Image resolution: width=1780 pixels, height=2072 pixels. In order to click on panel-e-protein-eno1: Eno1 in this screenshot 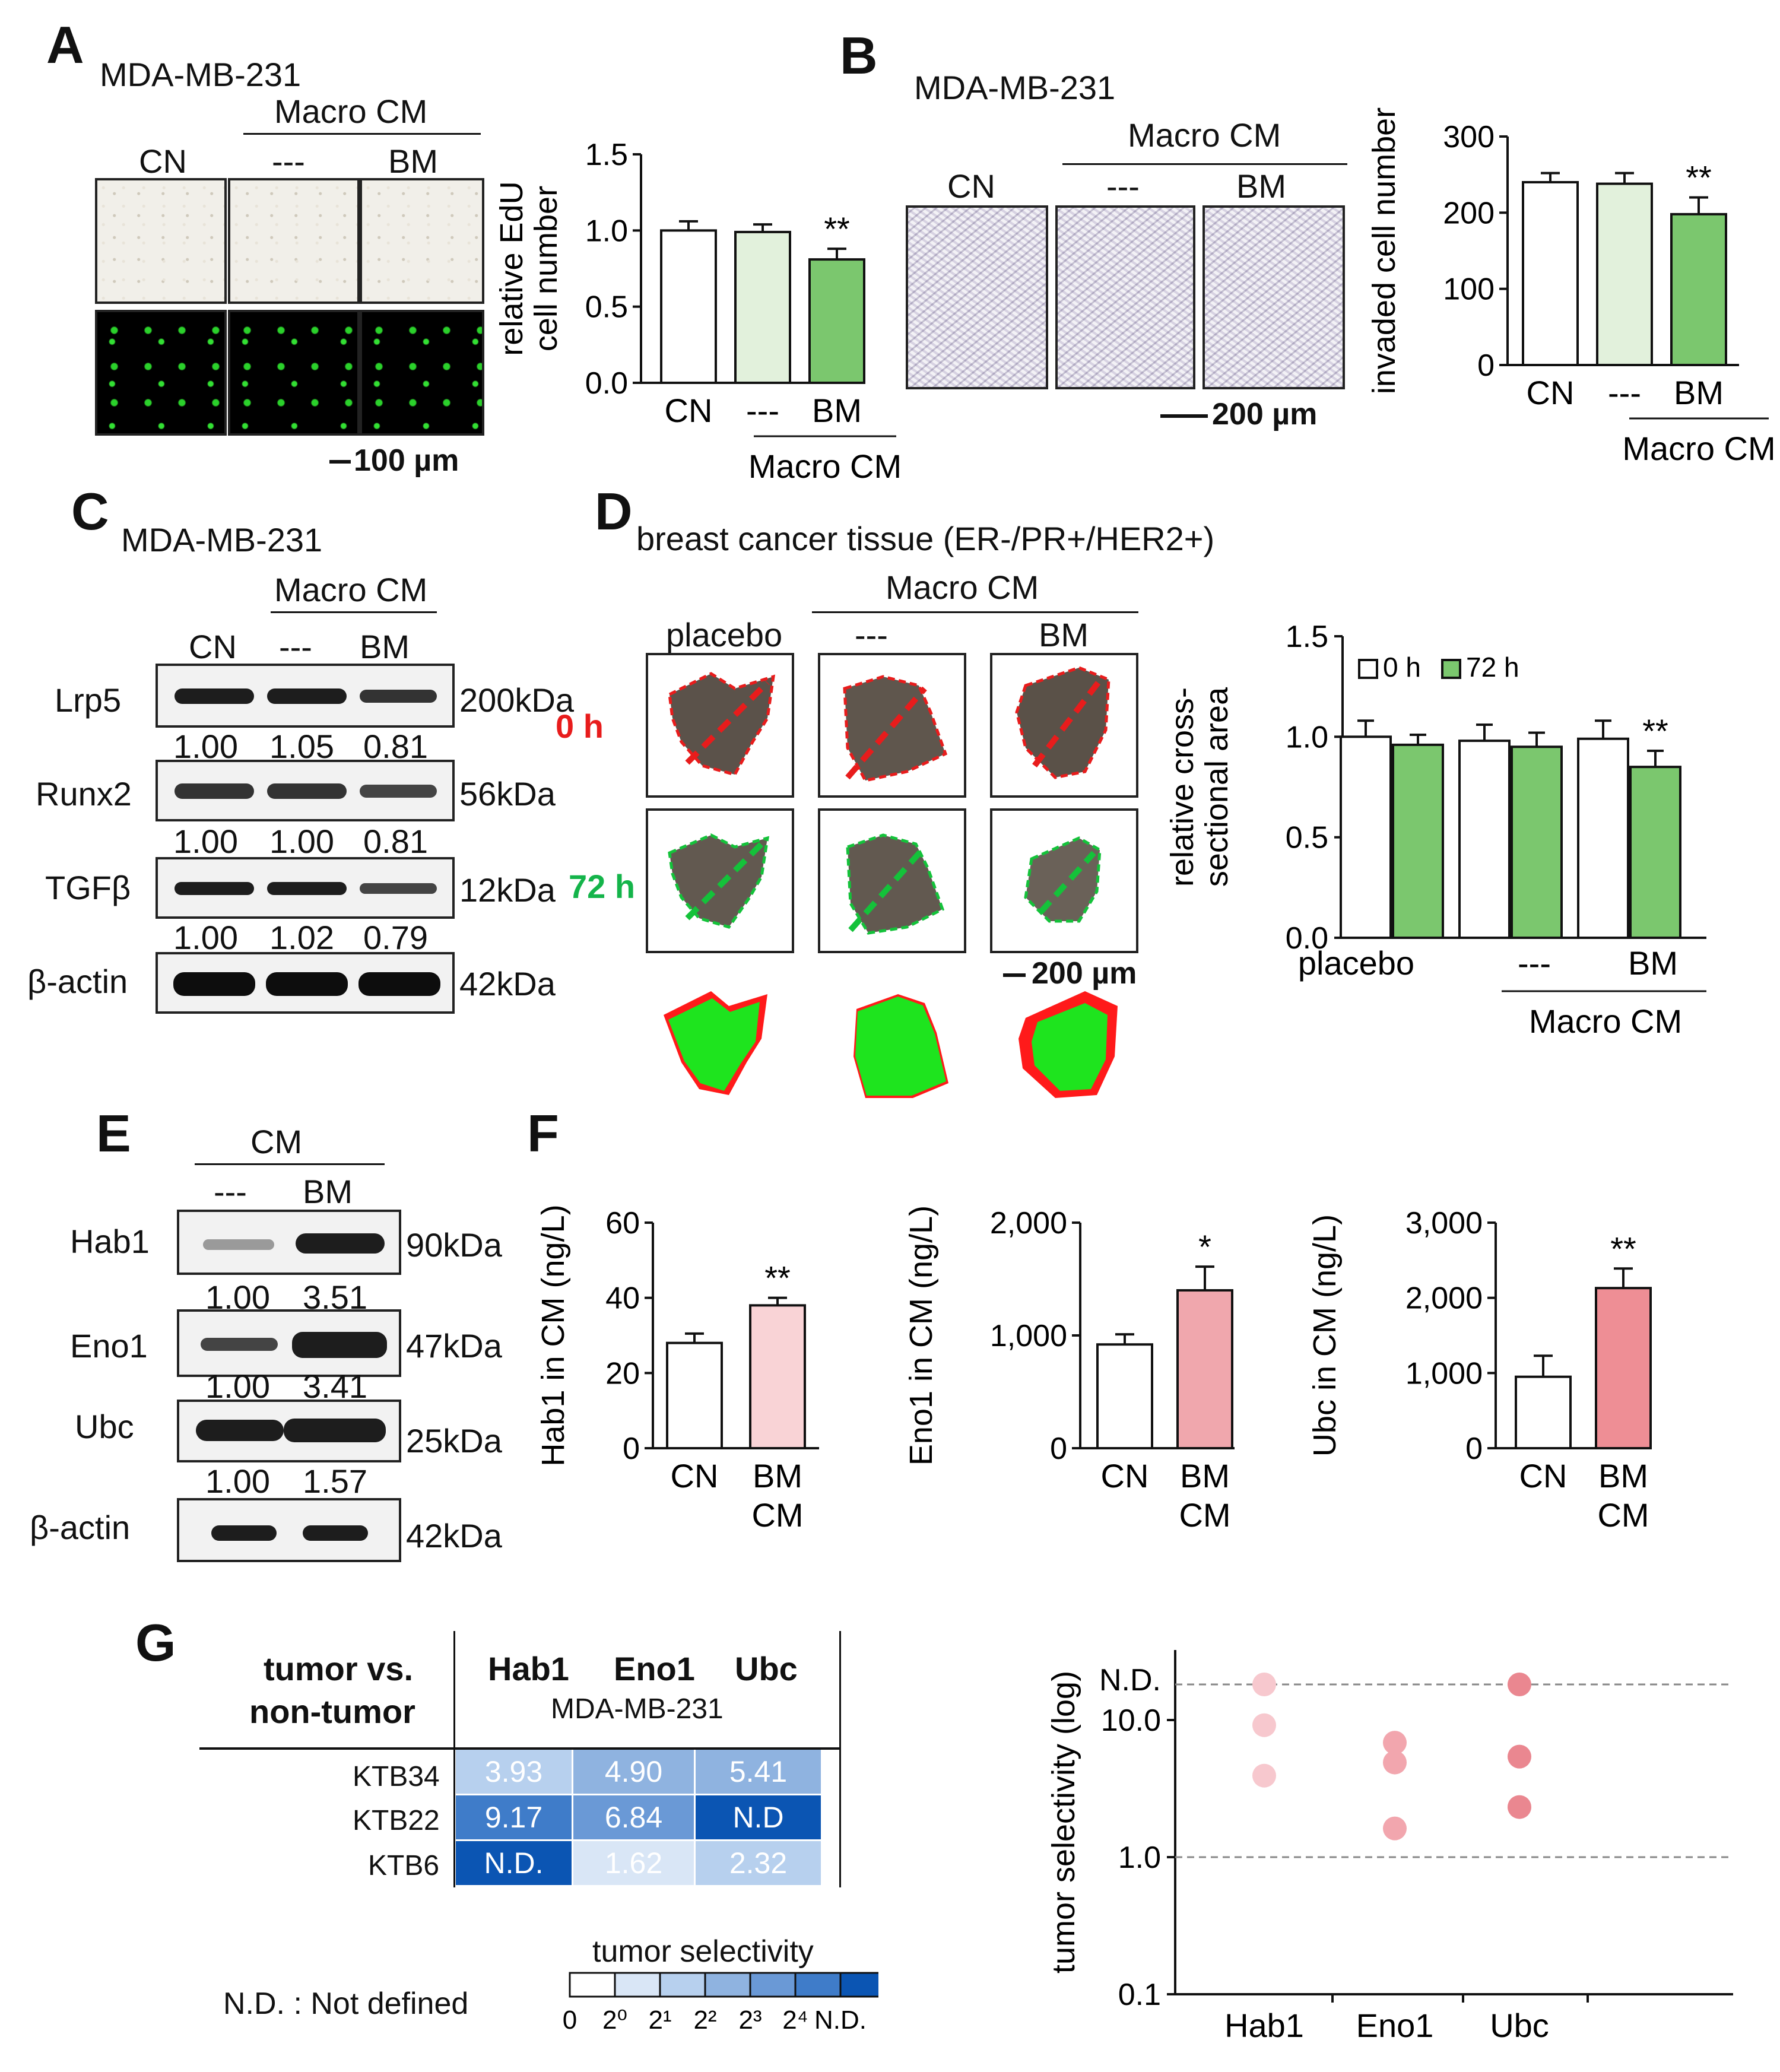, I will do `click(109, 1346)`.